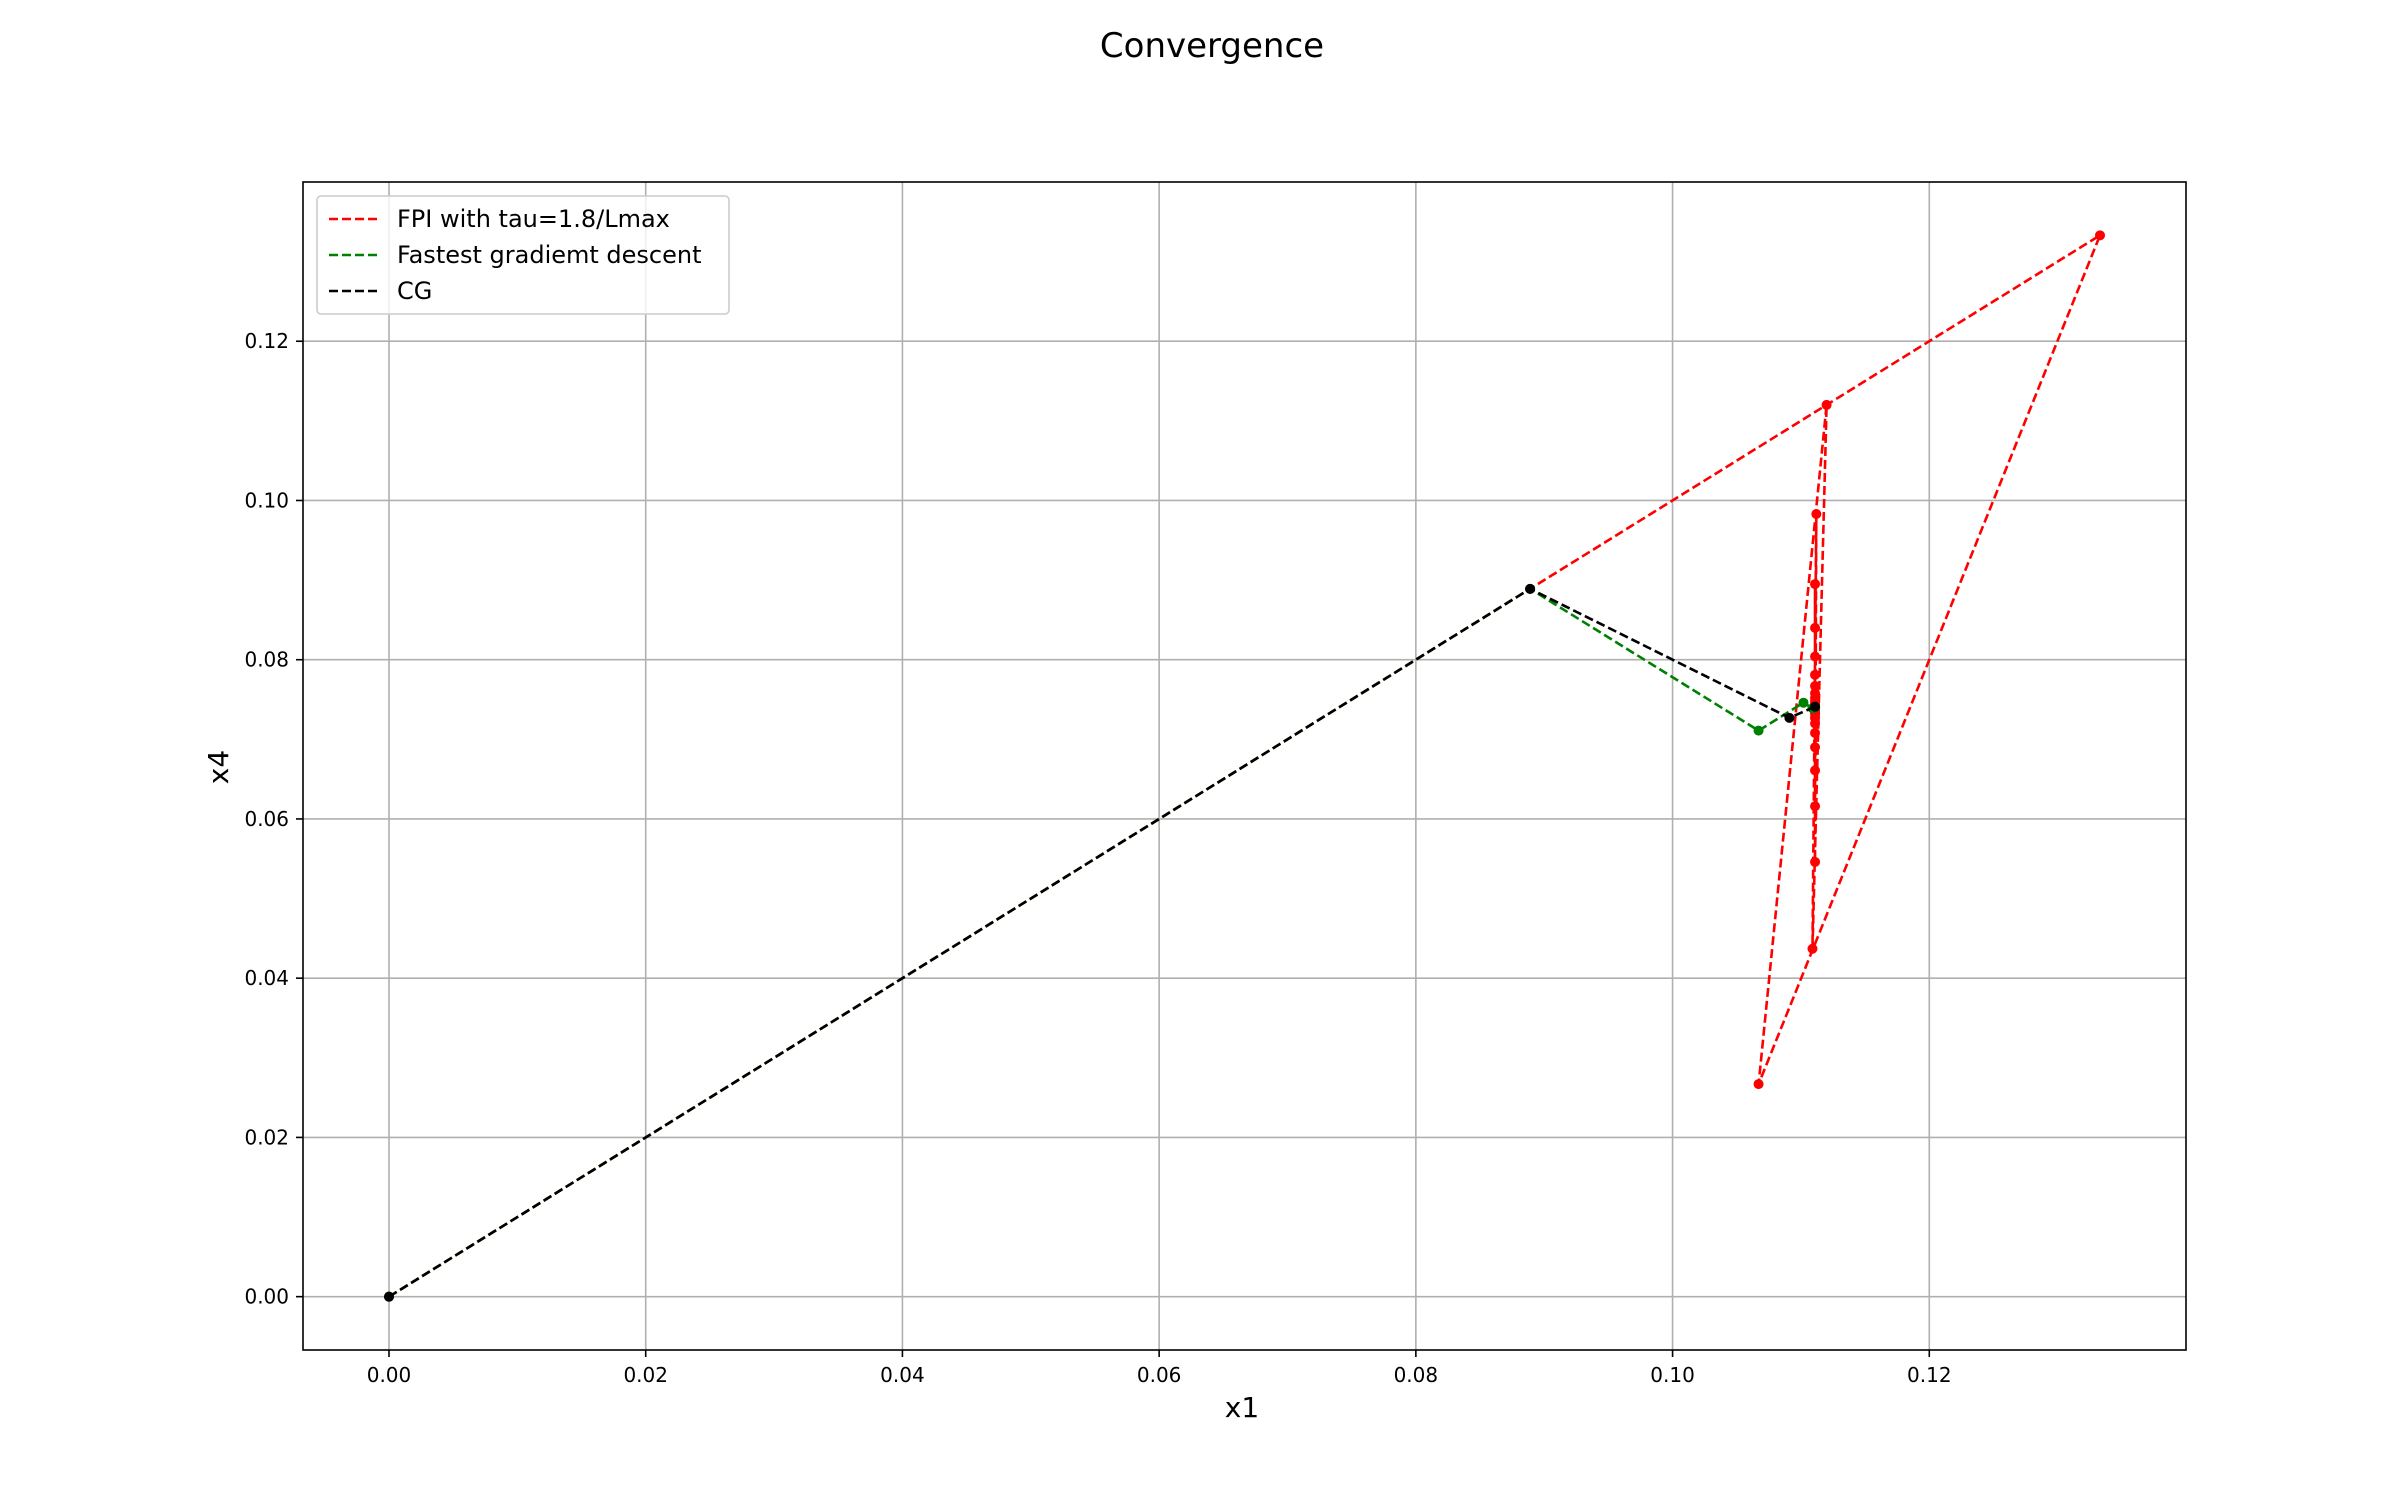 Image resolution: width=2400 pixels, height=1500 pixels. I want to click on chart-title: Convergence, so click(1212, 46).